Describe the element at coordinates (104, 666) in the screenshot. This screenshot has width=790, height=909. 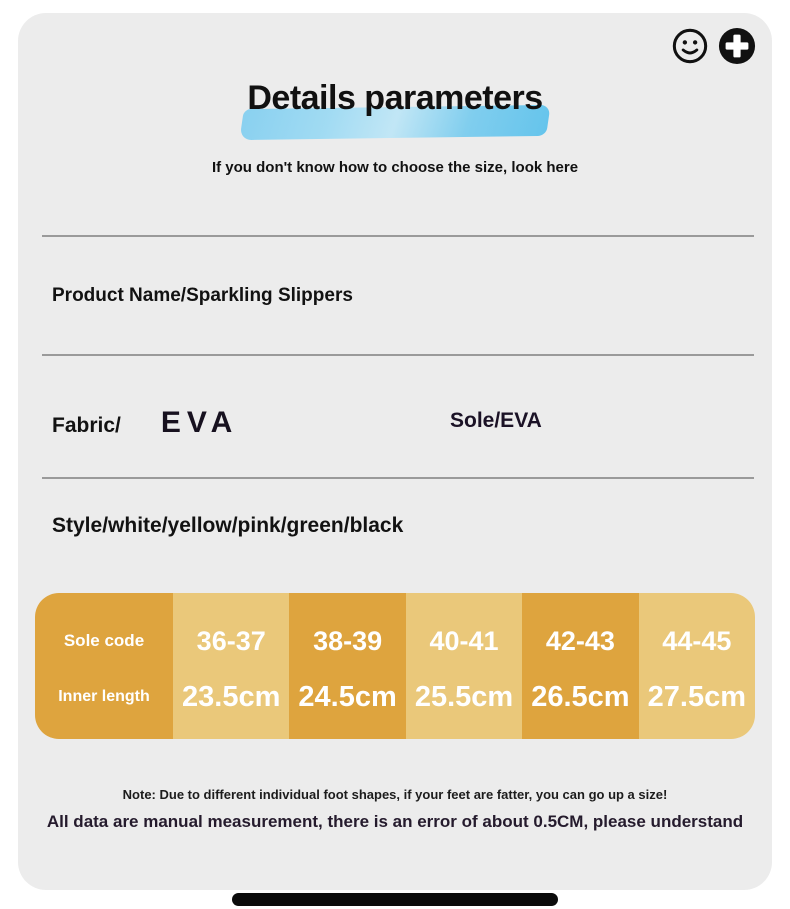
I see `size-table-header-column: Sole code Inner length` at that location.